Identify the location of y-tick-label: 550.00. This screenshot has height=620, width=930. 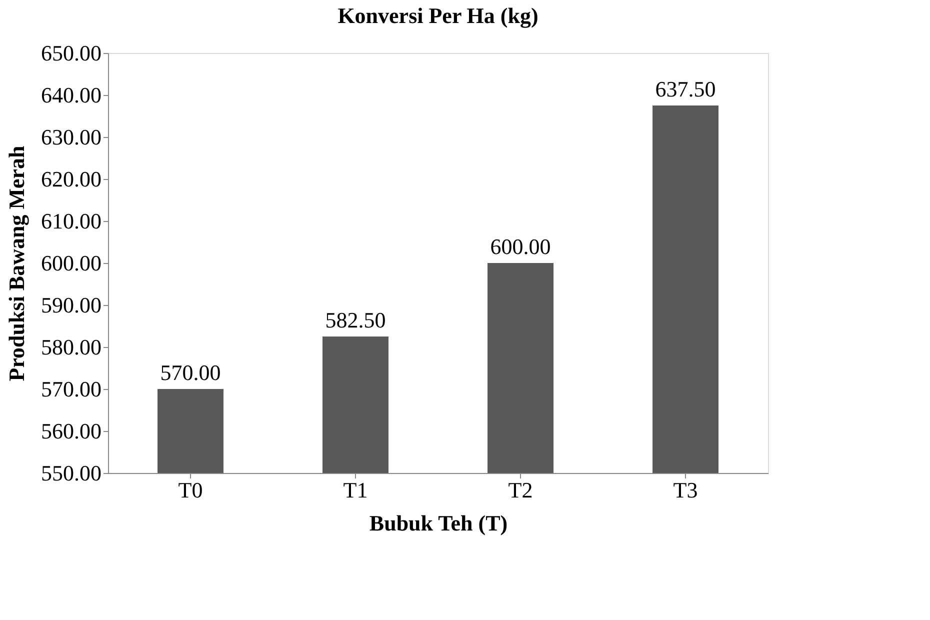
(71, 473).